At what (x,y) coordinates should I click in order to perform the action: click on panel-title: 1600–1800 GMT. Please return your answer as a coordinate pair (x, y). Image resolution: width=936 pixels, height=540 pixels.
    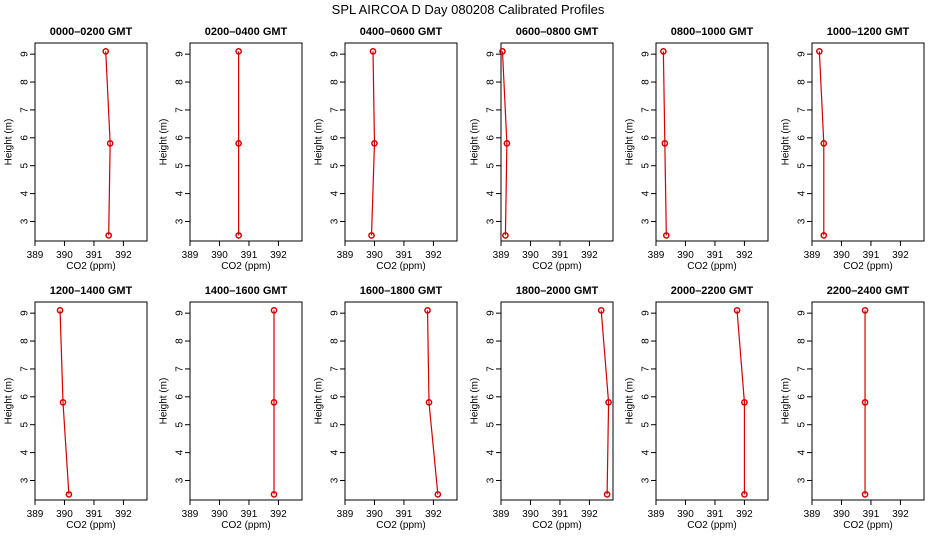
    Looking at the image, I should click on (401, 291).